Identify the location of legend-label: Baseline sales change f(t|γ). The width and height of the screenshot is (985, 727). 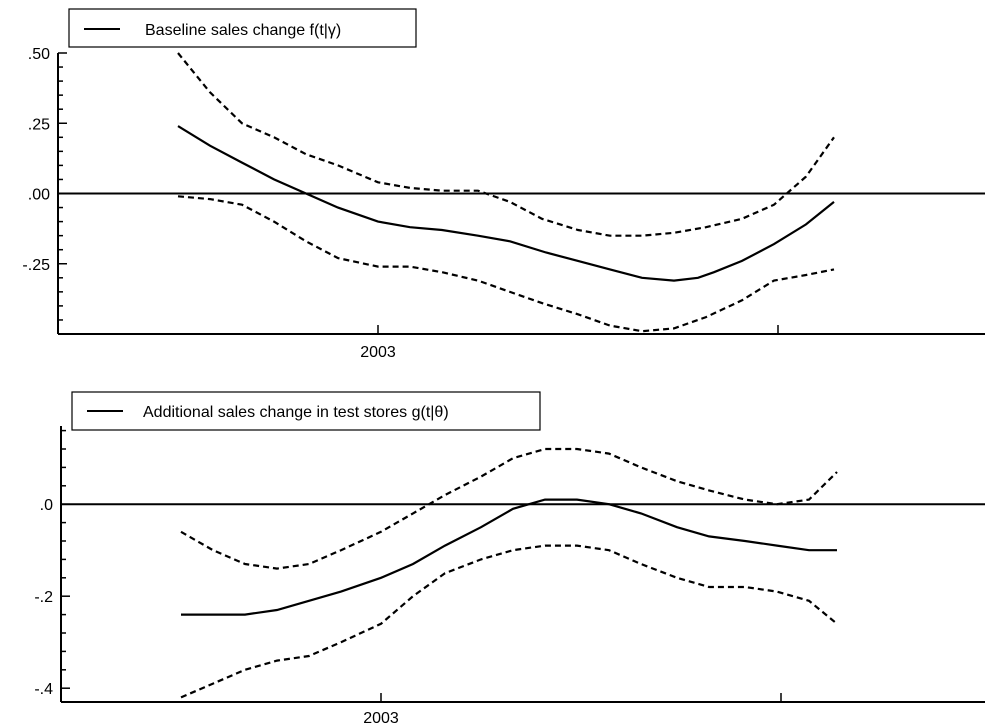
(243, 30).